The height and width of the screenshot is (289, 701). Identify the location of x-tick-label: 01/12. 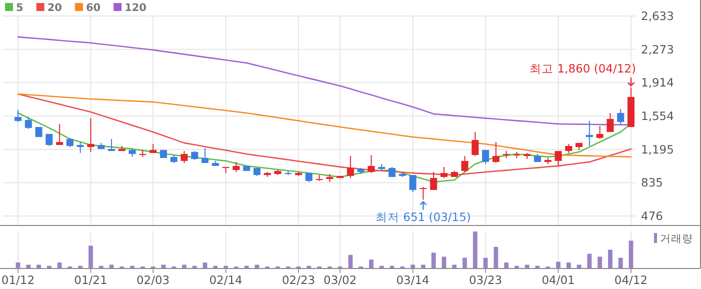
(18, 280).